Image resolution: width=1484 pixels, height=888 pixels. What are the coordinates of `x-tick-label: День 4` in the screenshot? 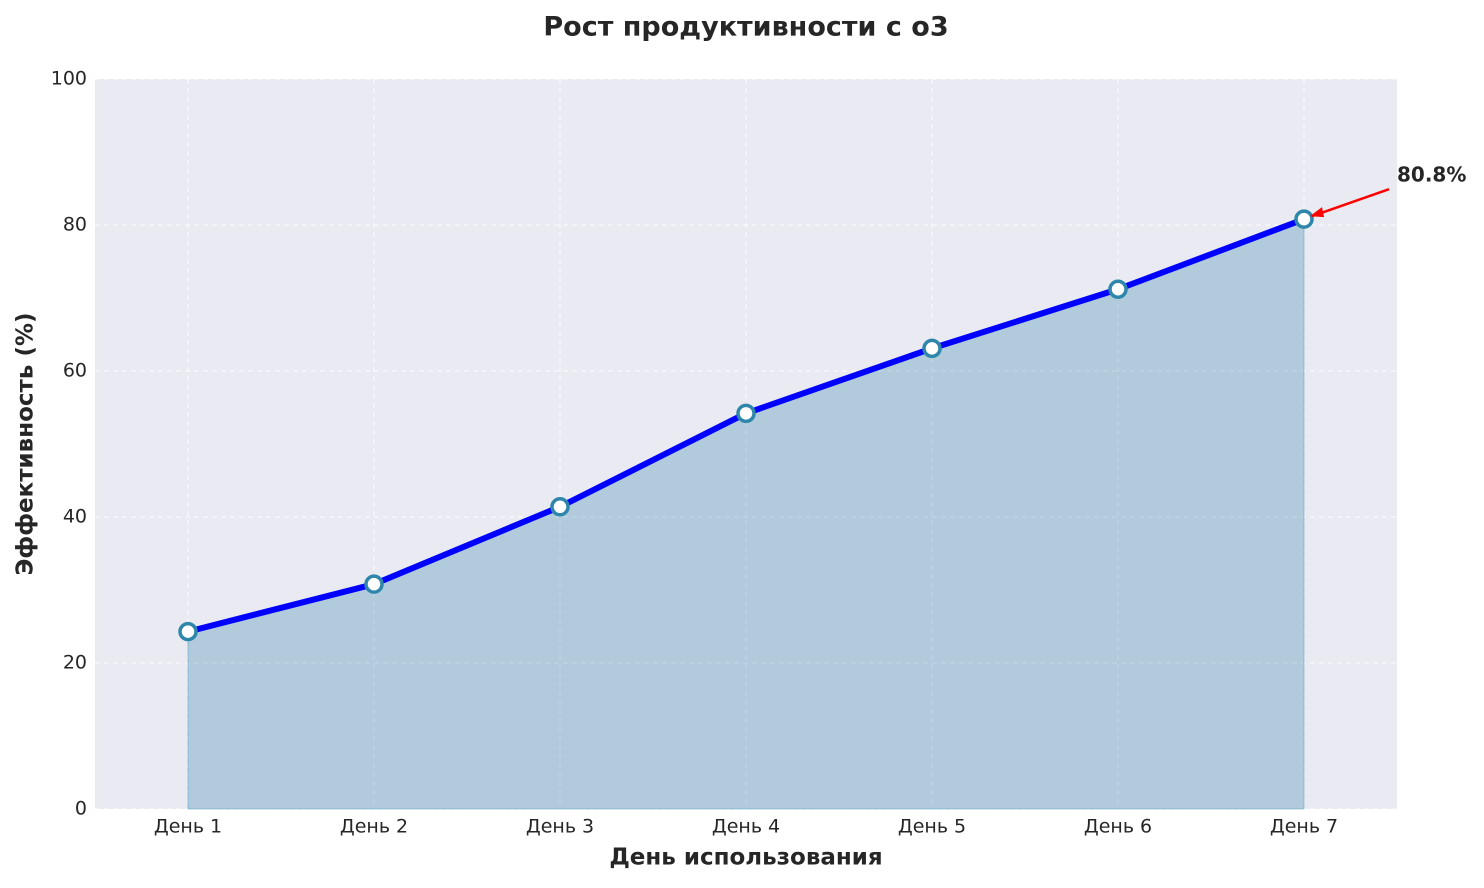 It's located at (746, 827).